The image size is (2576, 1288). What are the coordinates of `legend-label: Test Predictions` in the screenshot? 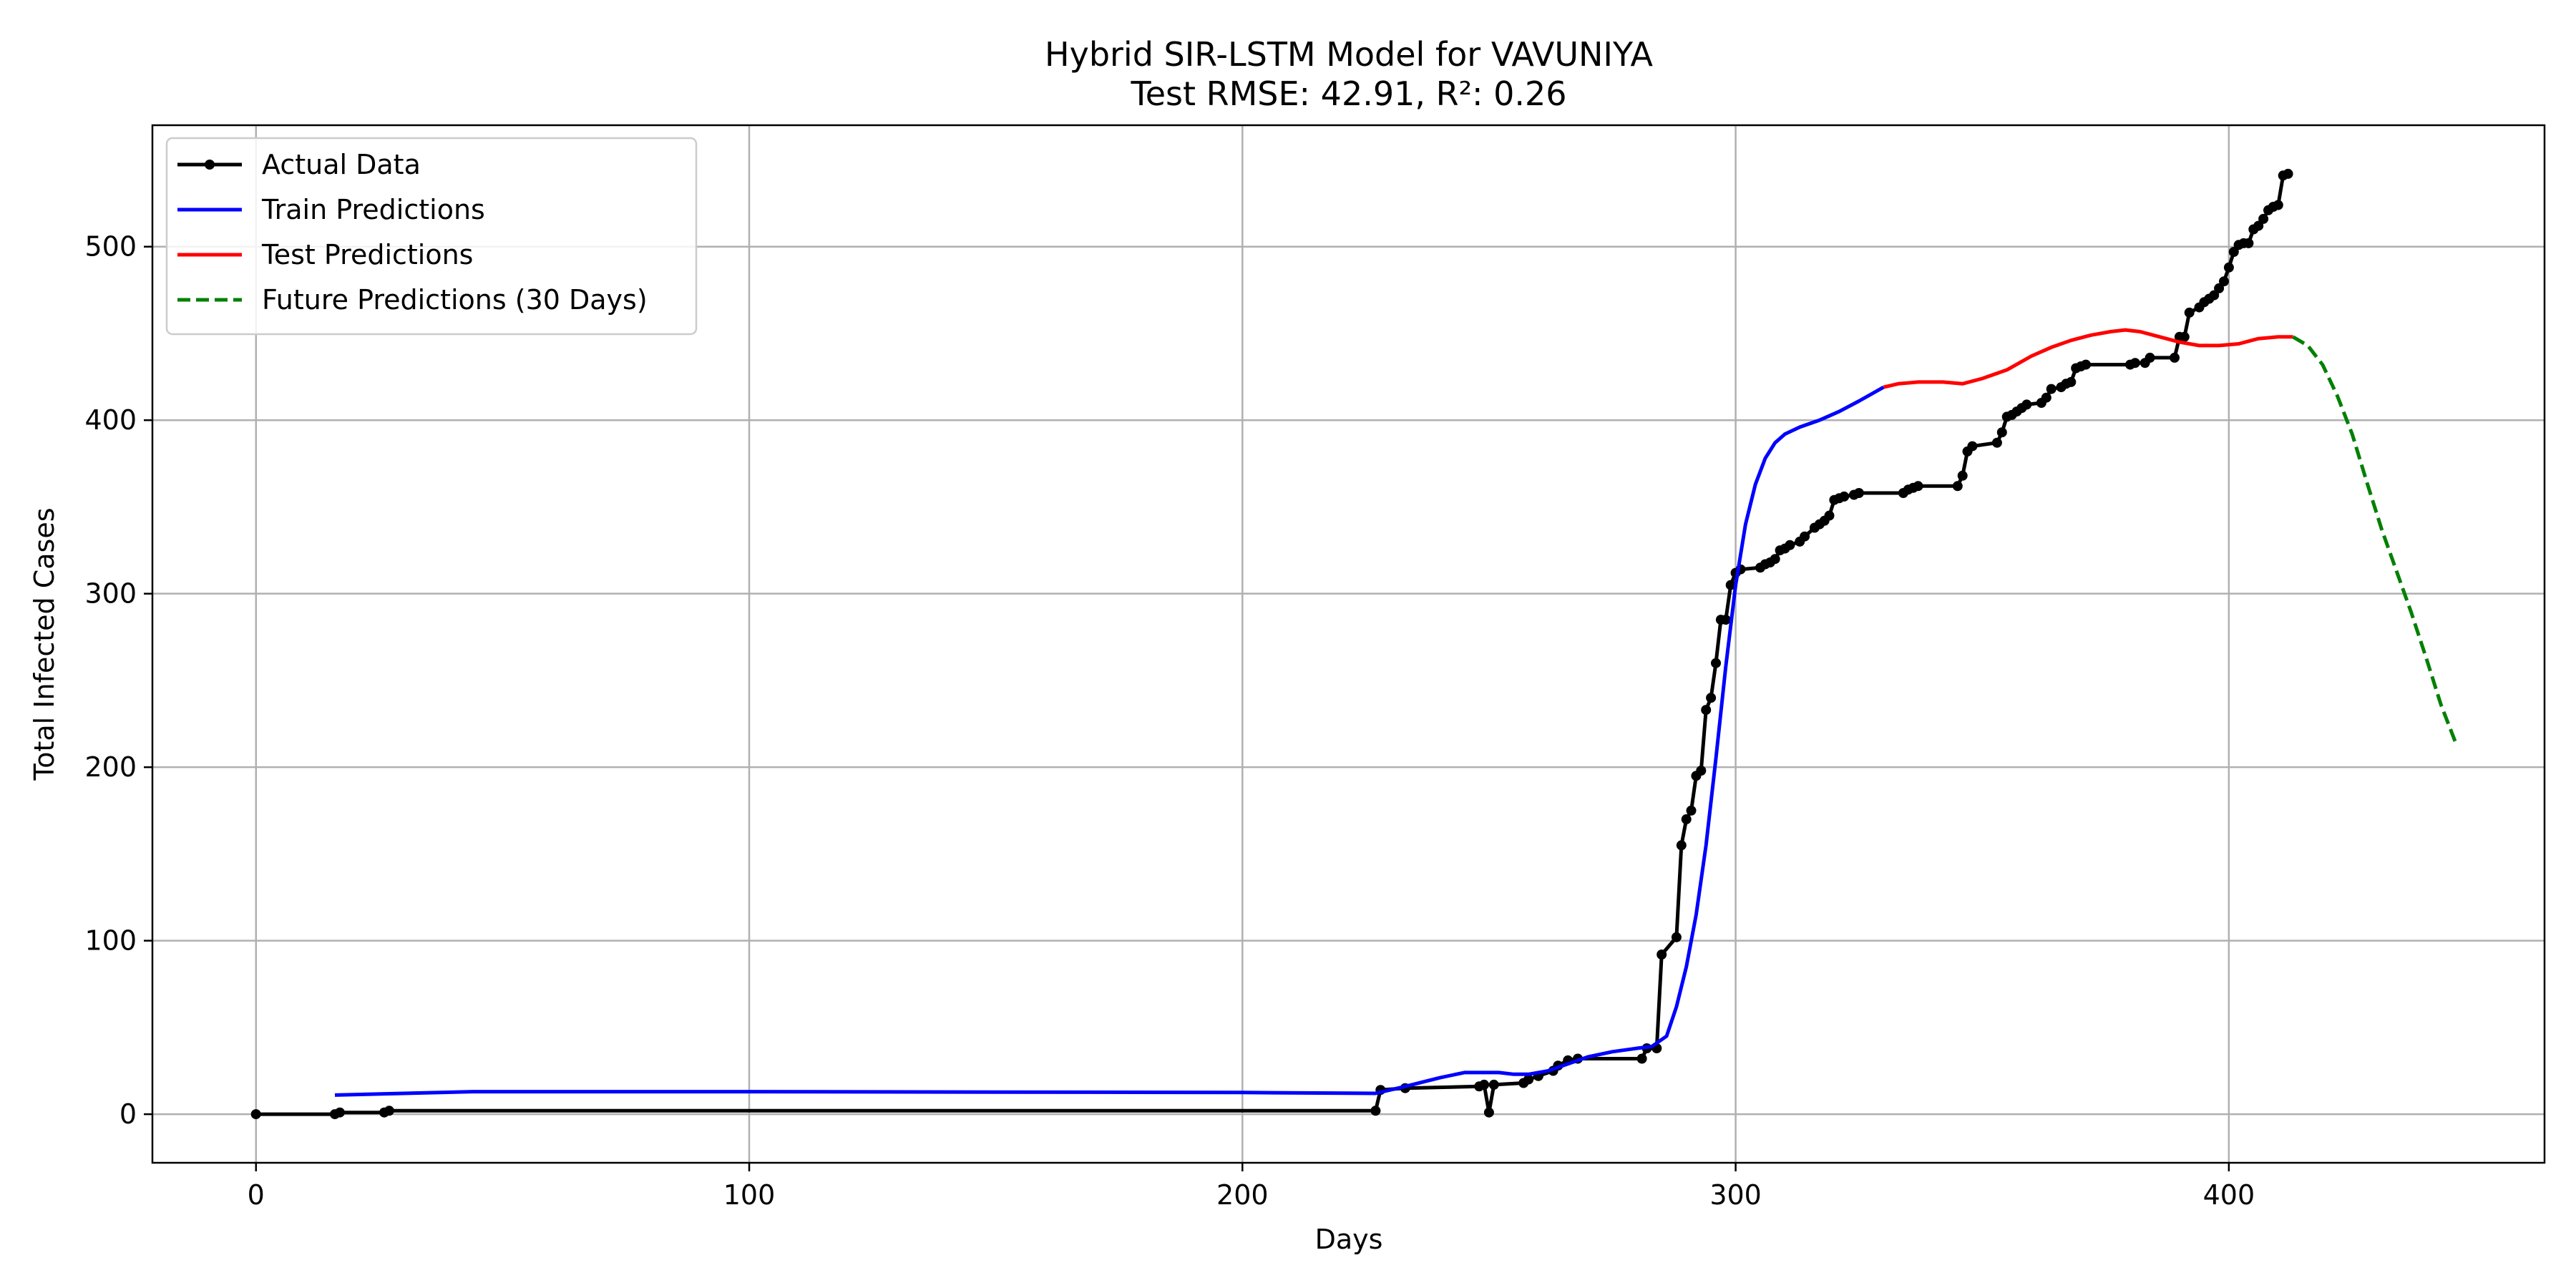 It's located at (367, 254).